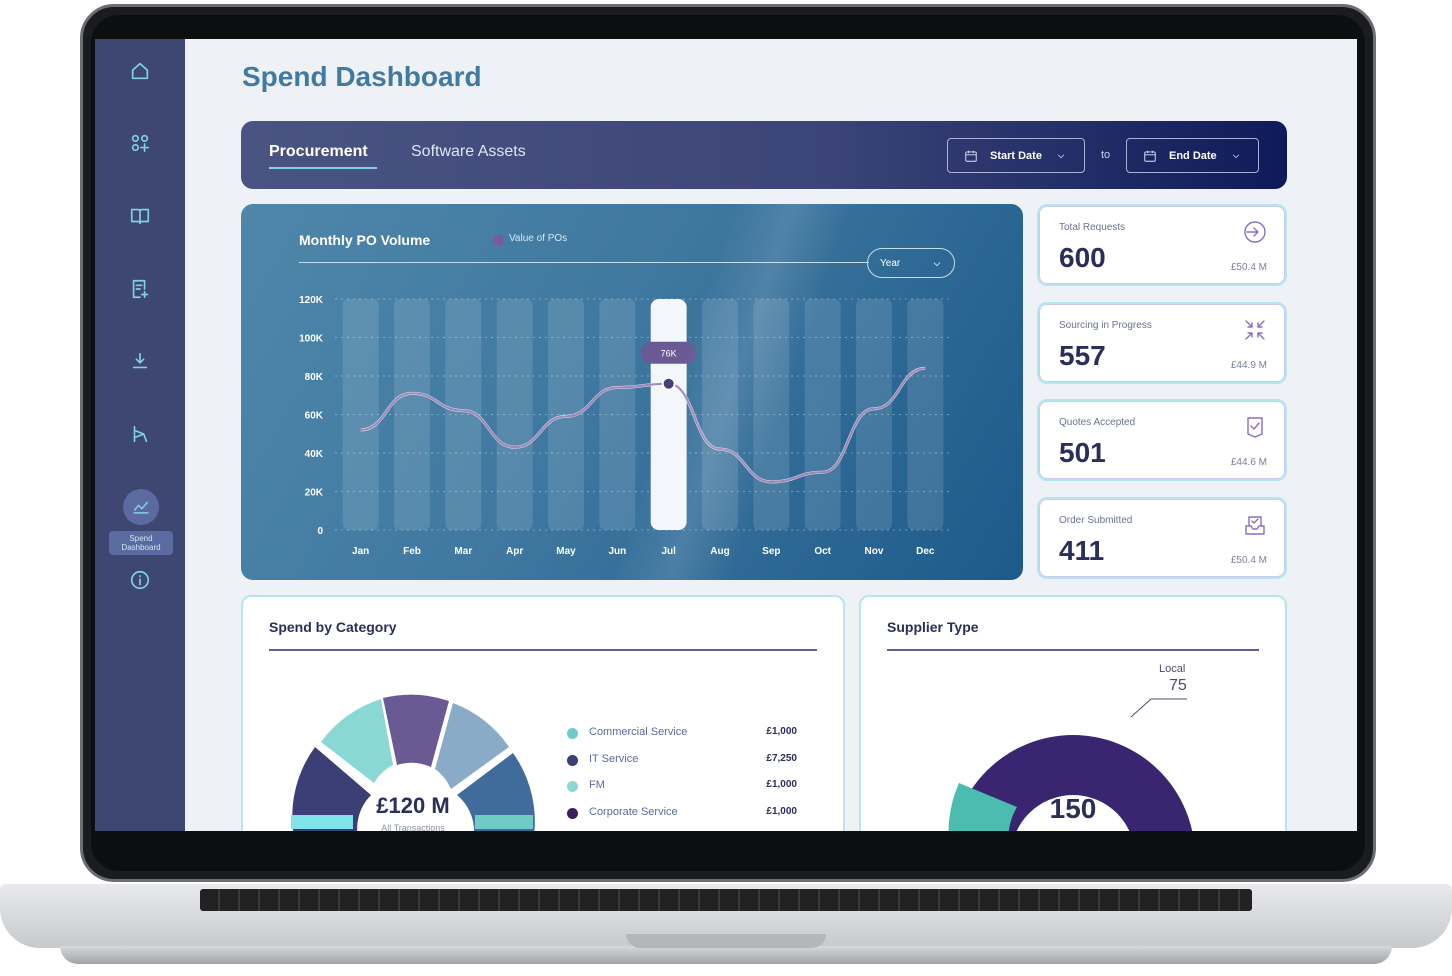 This screenshot has width=1452, height=976. Describe the element at coordinates (314, 377) in the screenshot. I see `y-tick-label: 80K` at that location.